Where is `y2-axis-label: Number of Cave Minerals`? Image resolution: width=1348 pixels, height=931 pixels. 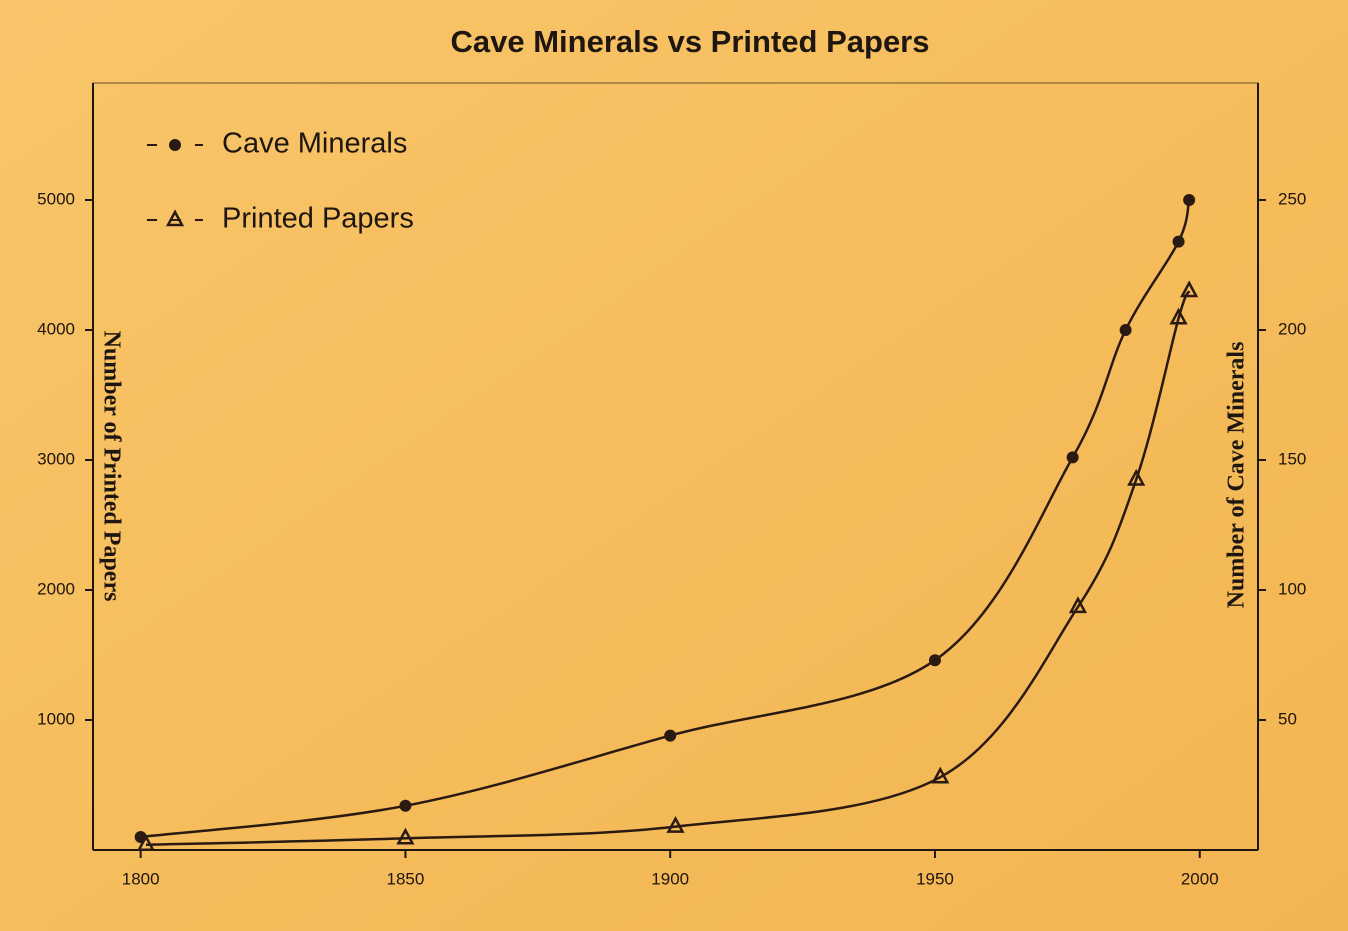 y2-axis-label: Number of Cave Minerals is located at coordinates (1237, 475).